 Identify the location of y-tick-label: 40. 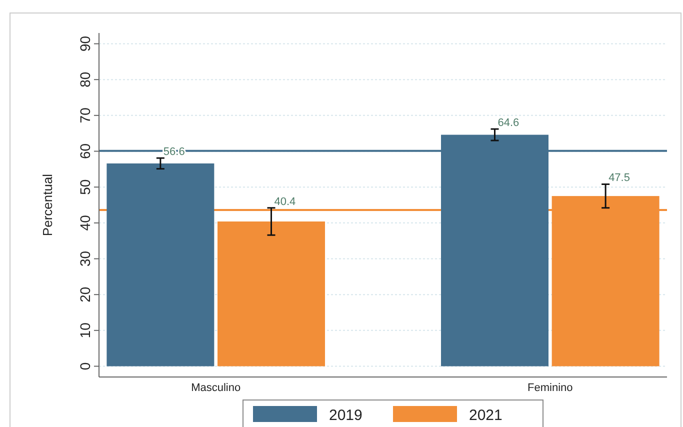
(85, 222).